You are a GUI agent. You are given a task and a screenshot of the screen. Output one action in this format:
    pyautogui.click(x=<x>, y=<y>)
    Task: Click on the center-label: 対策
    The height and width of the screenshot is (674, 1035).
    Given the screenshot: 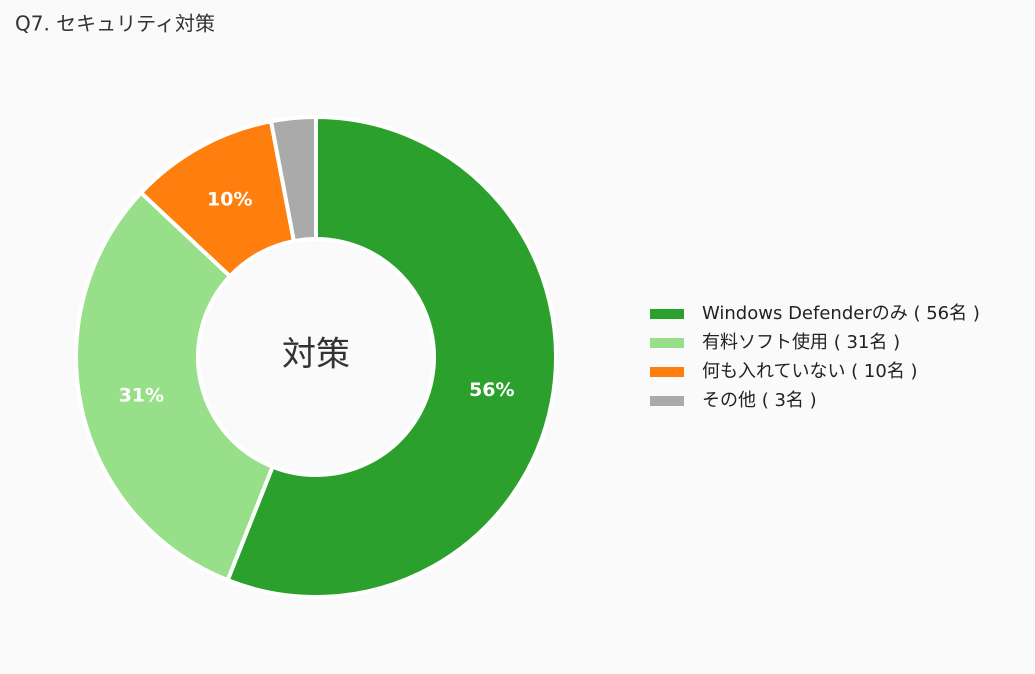 What is the action you would take?
    pyautogui.click(x=316, y=355)
    